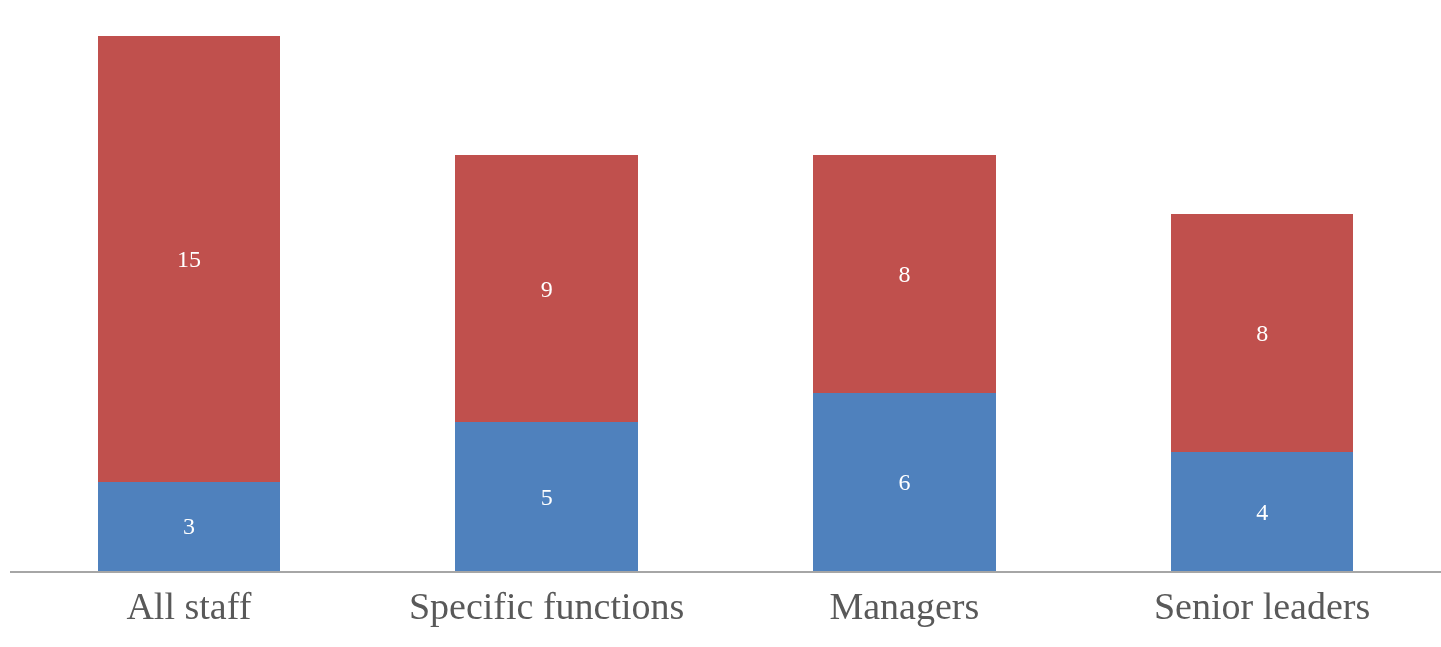 Image resolution: width=1441 pixels, height=647 pixels. Describe the element at coordinates (546, 605) in the screenshot. I see `x-tick-label: Specific functions` at that location.